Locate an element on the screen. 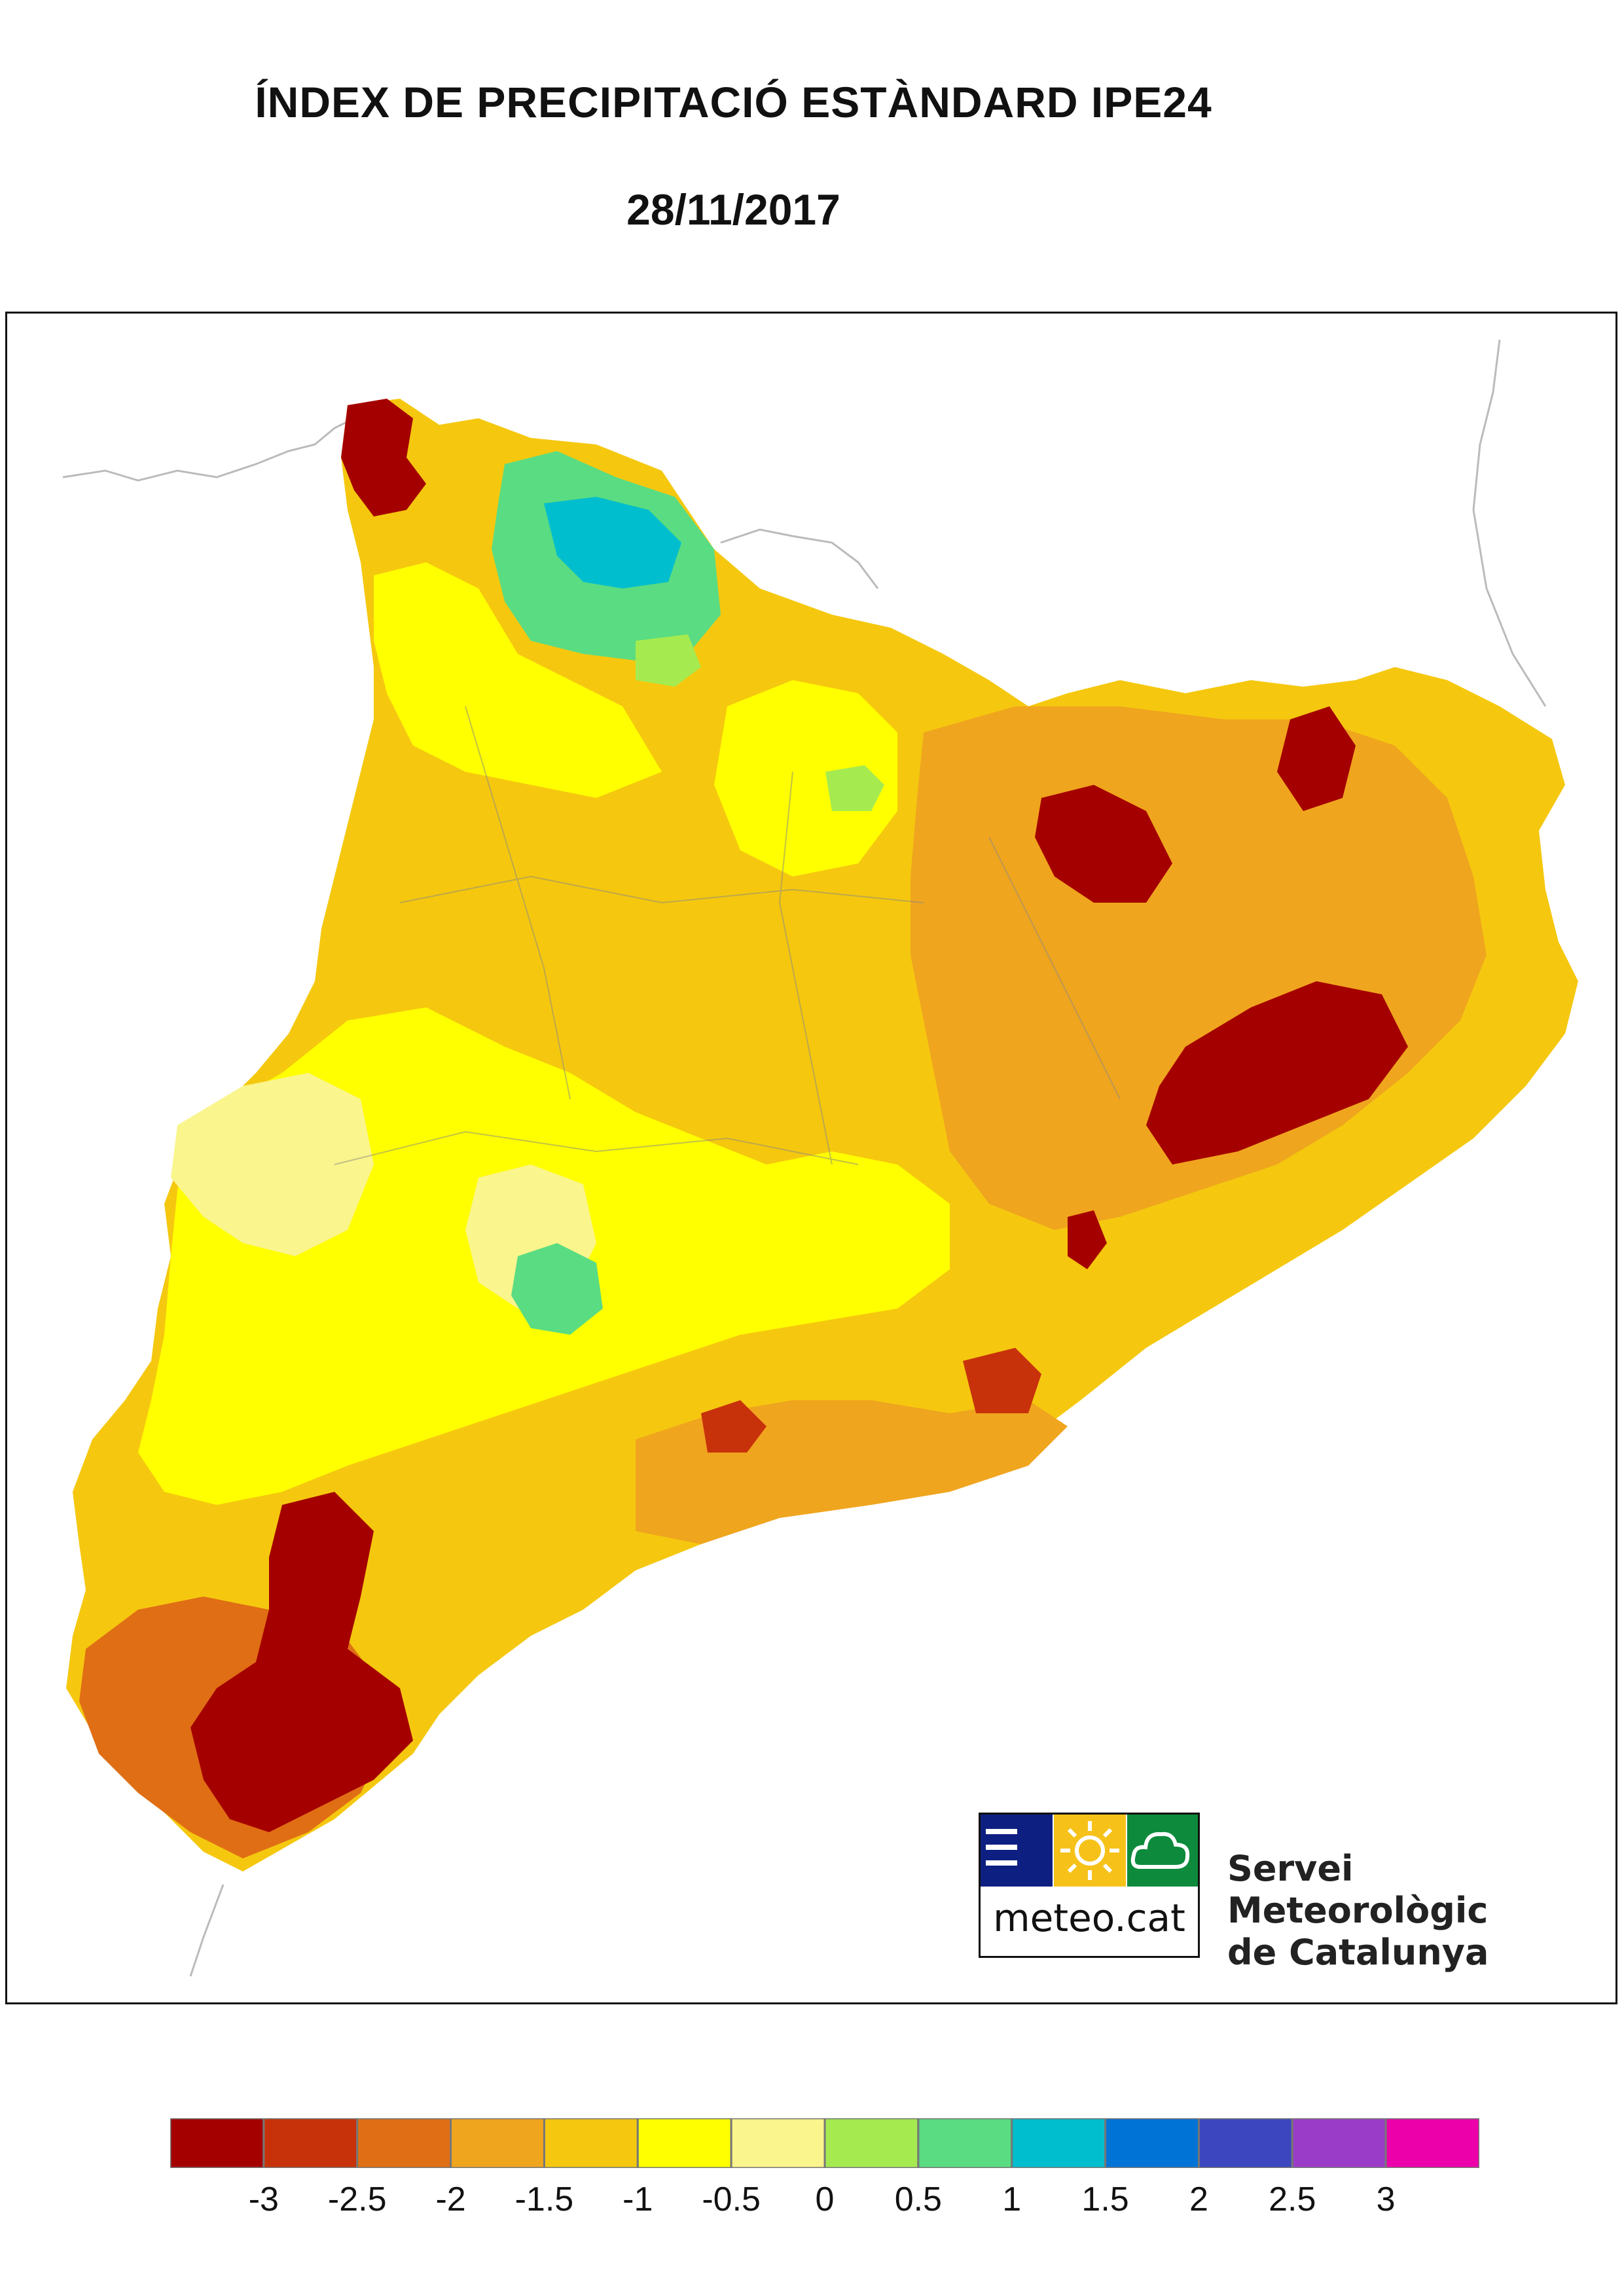  barcelona-darkred-spot is located at coordinates (1087, 1240).